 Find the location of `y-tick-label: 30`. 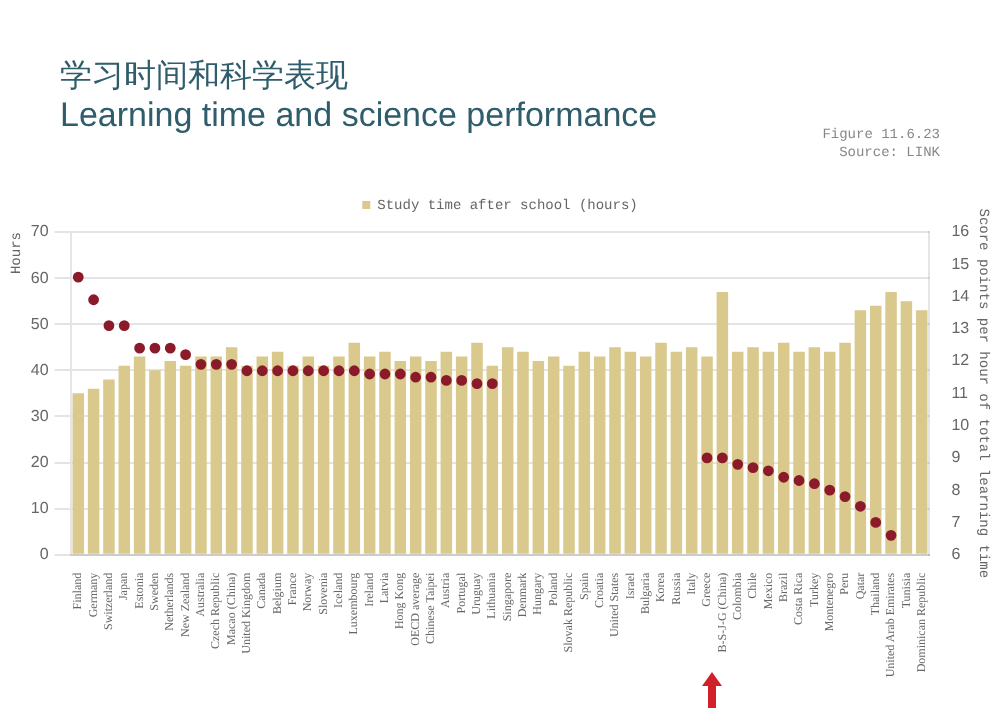

y-tick-label: 30 is located at coordinates (40, 415).